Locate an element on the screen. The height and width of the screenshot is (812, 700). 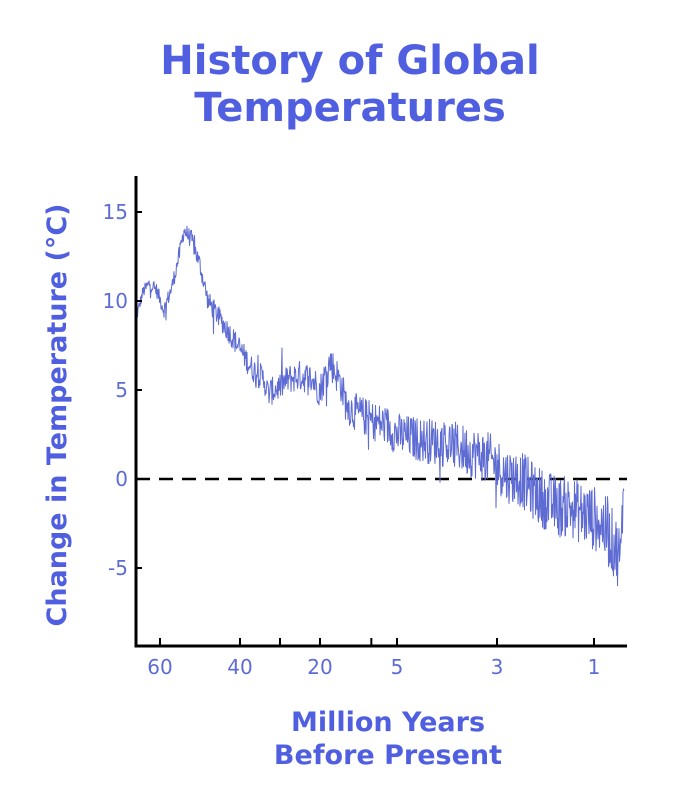
x-axis-label-line-1: Million Years is located at coordinates (388, 722).